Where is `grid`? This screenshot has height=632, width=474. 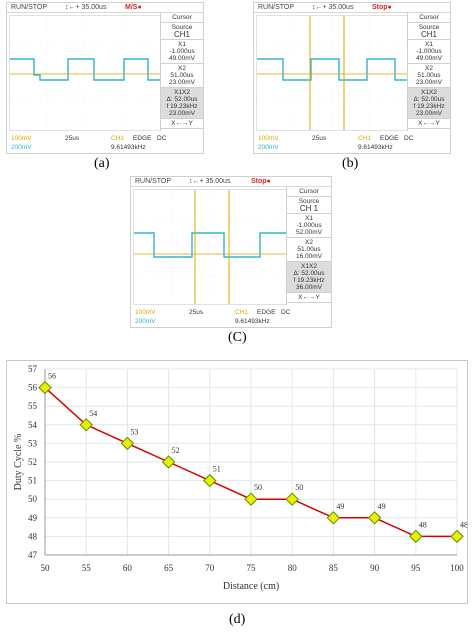
grid is located at coordinates (85, 73).